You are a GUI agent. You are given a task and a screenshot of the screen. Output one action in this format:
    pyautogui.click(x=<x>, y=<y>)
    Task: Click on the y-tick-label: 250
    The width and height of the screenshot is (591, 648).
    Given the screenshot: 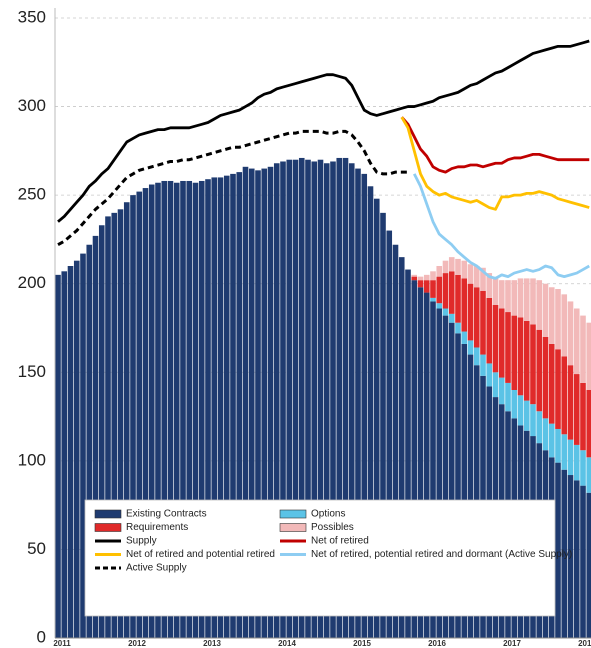 What is the action you would take?
    pyautogui.click(x=32, y=194)
    